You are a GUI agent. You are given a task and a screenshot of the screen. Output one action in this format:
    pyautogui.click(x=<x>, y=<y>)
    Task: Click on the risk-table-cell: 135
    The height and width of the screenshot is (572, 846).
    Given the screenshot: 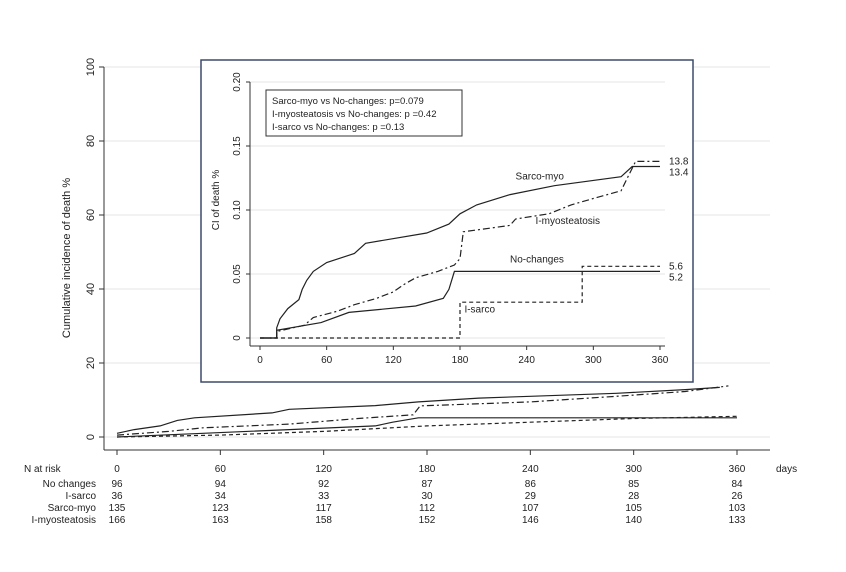 What is the action you would take?
    pyautogui.click(x=117, y=508)
    